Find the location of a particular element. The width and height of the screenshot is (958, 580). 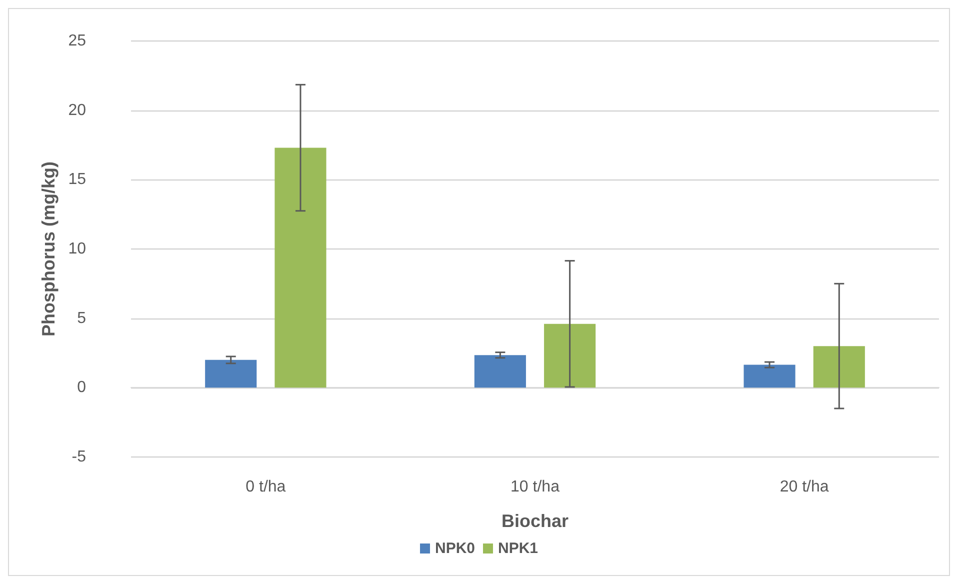

y-tick-label: 0 is located at coordinates (81, 387).